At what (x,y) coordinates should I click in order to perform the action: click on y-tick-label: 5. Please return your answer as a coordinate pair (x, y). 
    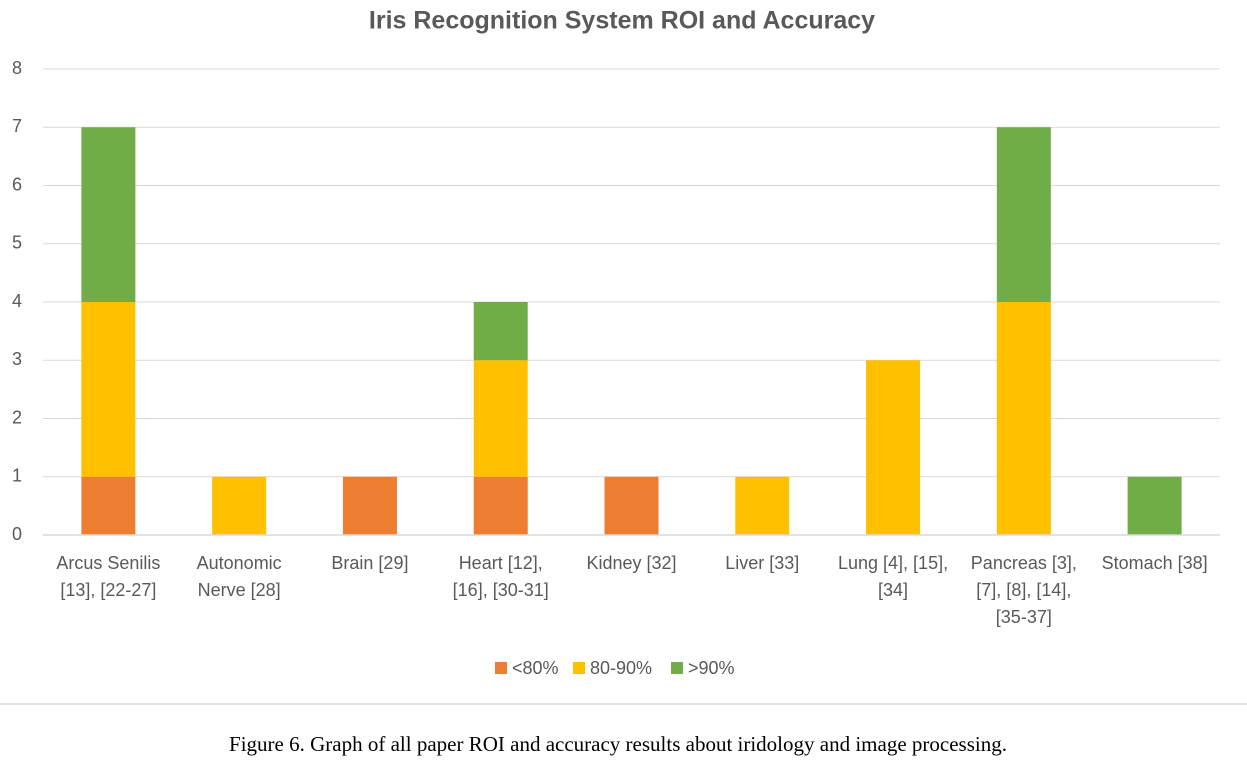
    Looking at the image, I should click on (17, 243).